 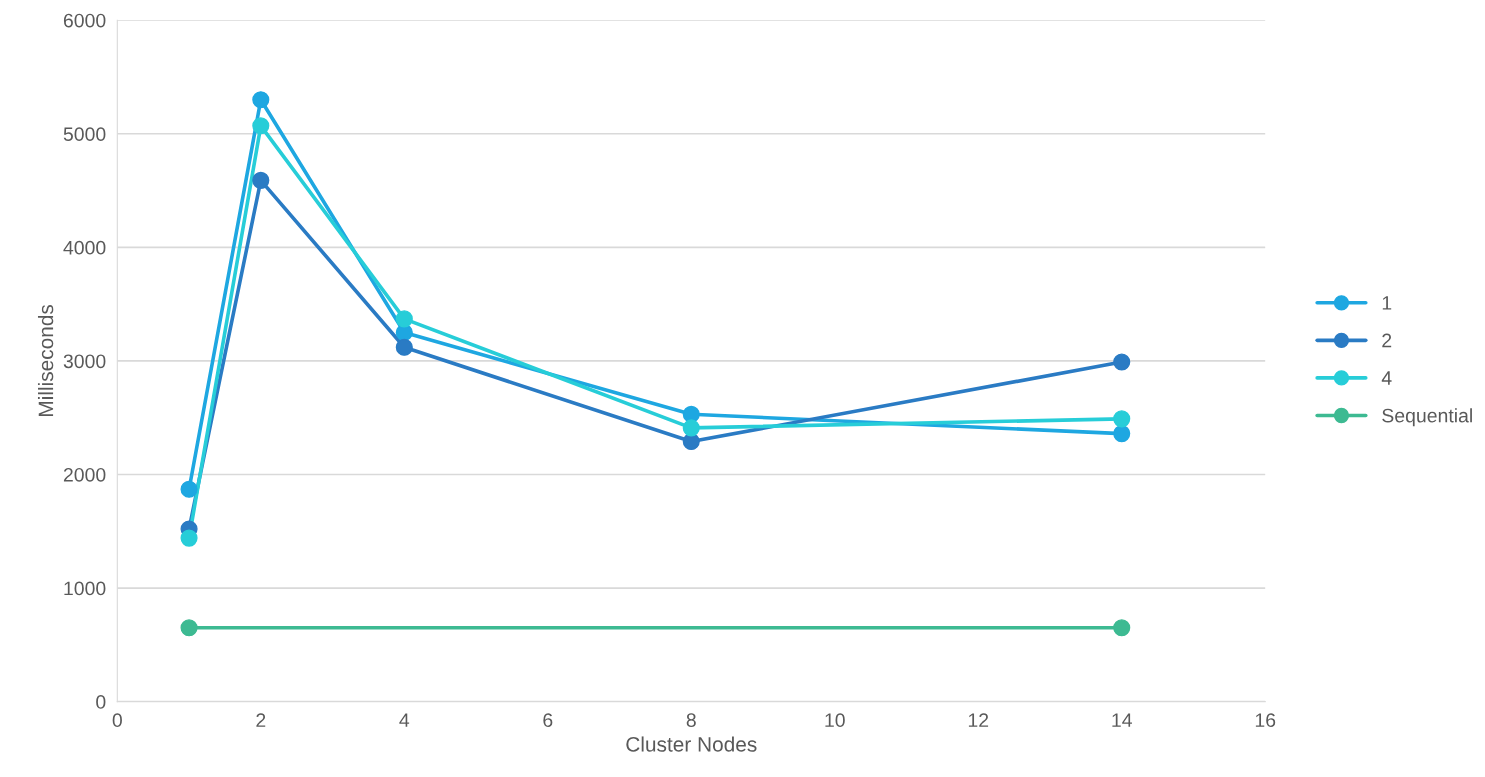 I want to click on y-tick-label: 2000, so click(x=84, y=474).